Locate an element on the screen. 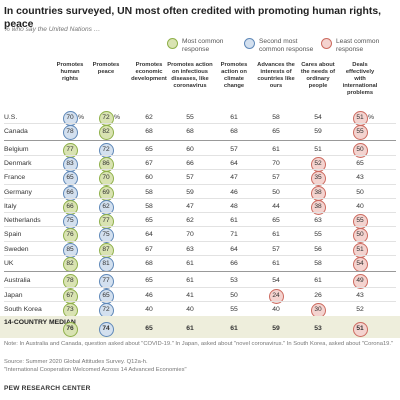  country-label: U.S. is located at coordinates (11, 117).